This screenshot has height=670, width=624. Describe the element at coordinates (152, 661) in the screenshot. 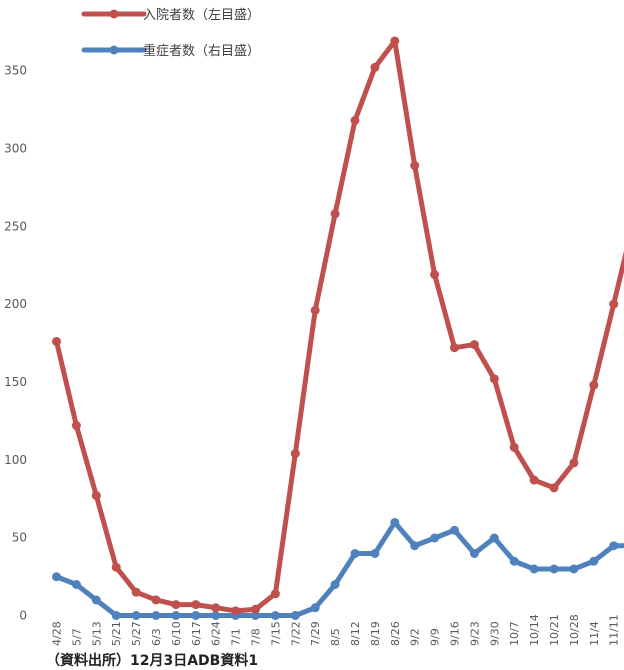

I see `source-note: （資料出所）12月3日ADB資料1` at that location.